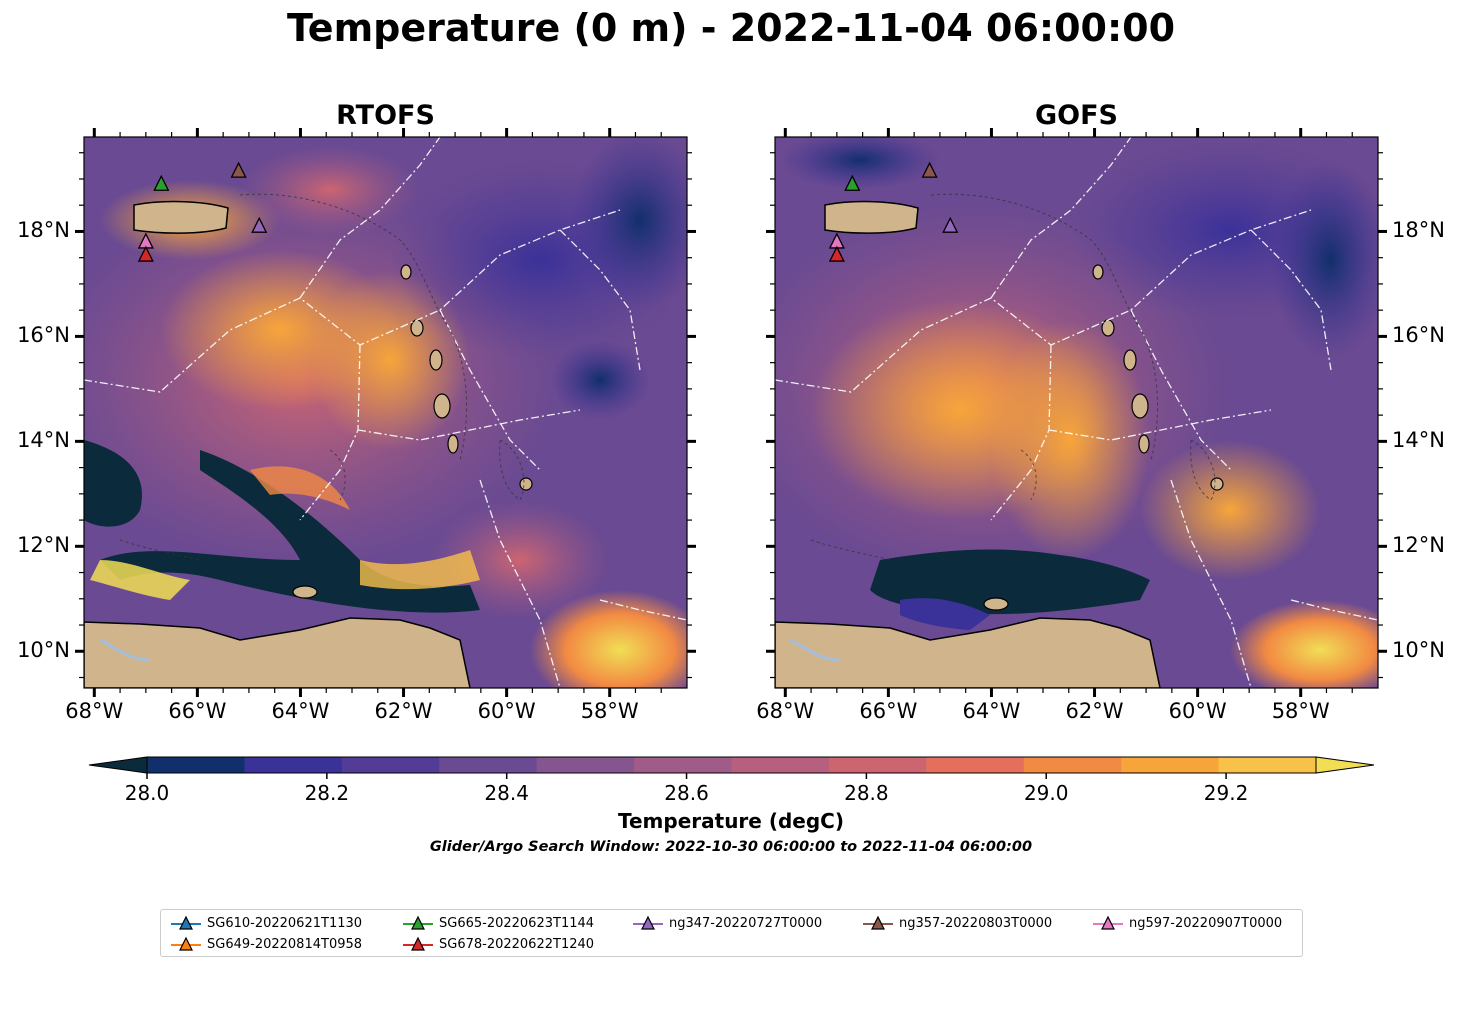 This screenshot has height=1014, width=1462. Describe the element at coordinates (746, 923) in the screenshot. I see `legend-label: ng347-20220727T0000` at that location.